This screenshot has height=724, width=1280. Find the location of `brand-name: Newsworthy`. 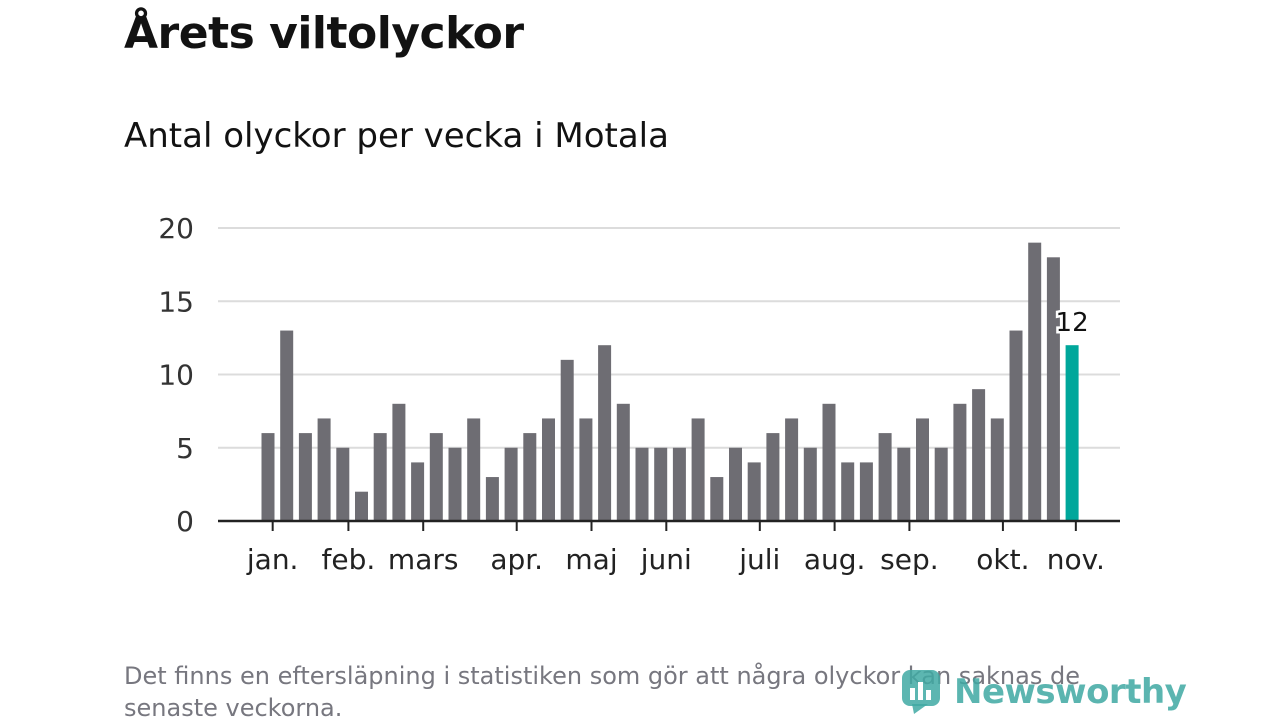

brand-name: Newsworthy is located at coordinates (1070, 692).